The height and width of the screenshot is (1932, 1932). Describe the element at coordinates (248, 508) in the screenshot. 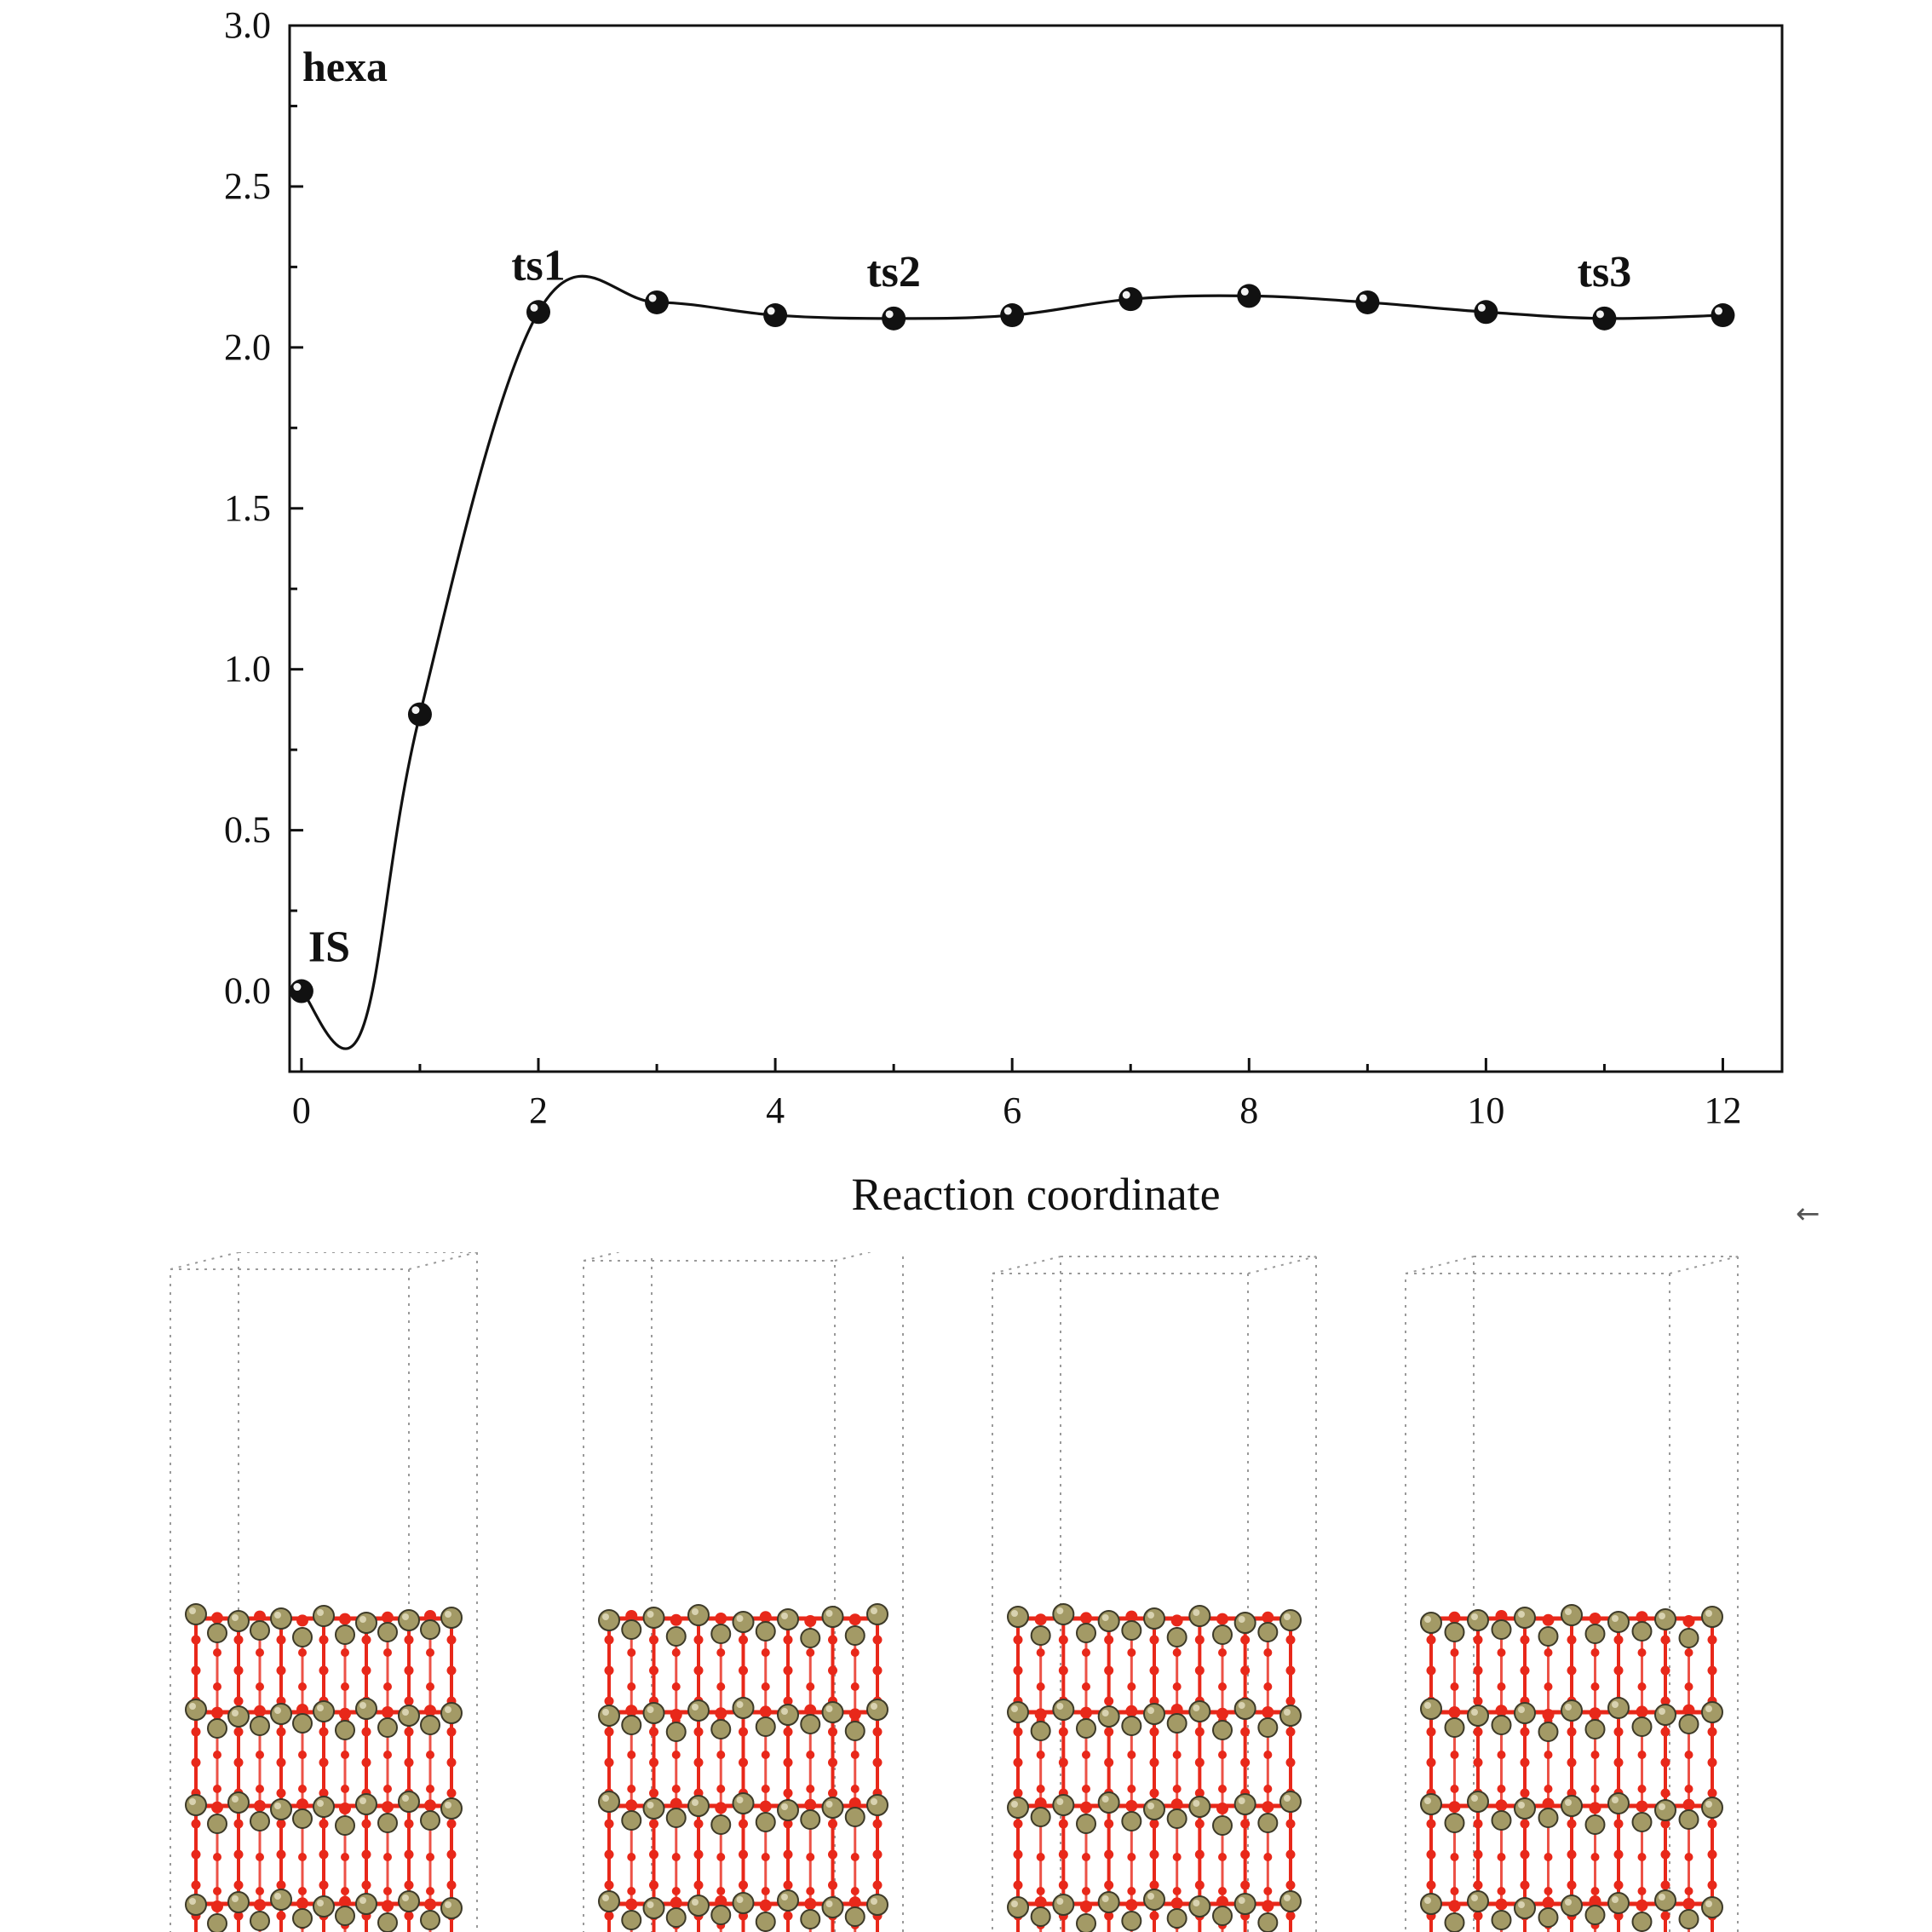

I see `y-tick-label: 1.5` at that location.